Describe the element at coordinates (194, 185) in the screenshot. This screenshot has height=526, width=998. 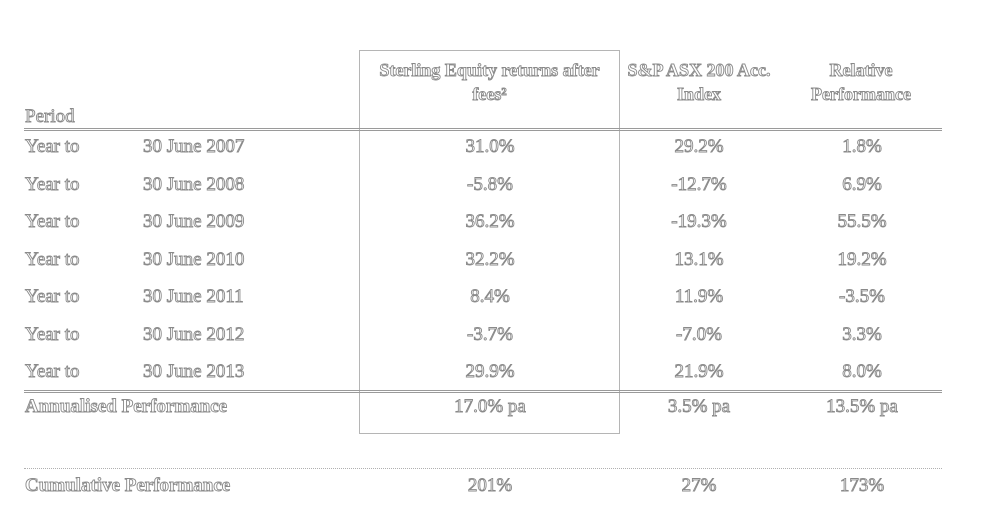
I see `row-date: 30 June 2008` at that location.